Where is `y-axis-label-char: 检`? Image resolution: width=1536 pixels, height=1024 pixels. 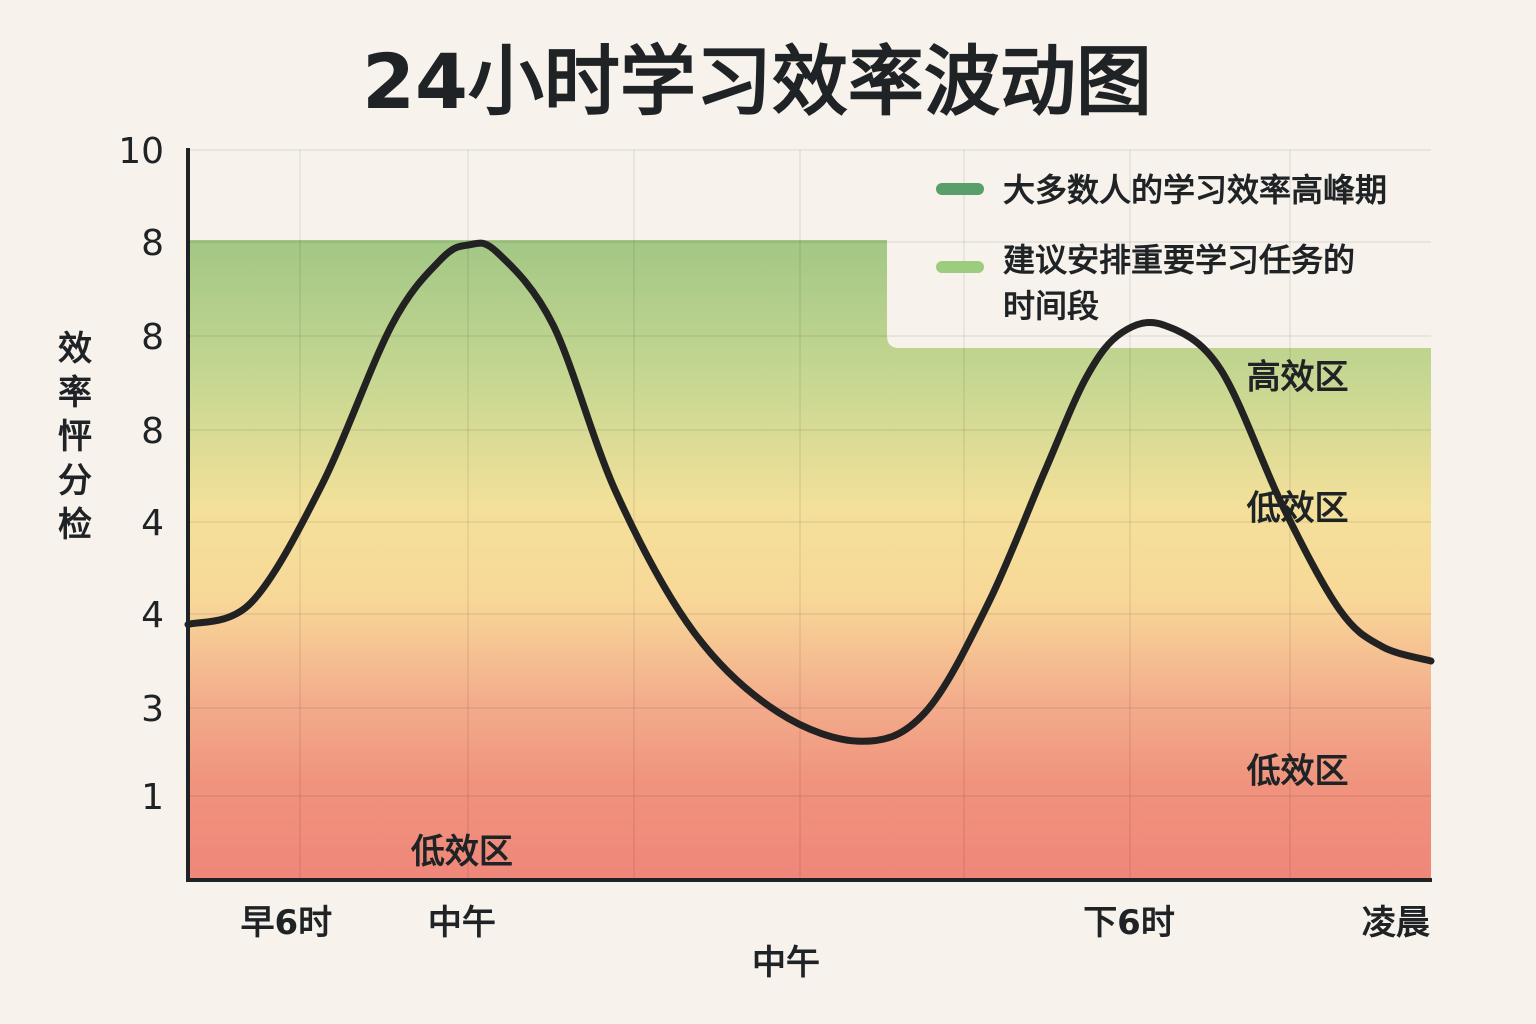
y-axis-label-char: 检 is located at coordinates (75, 525).